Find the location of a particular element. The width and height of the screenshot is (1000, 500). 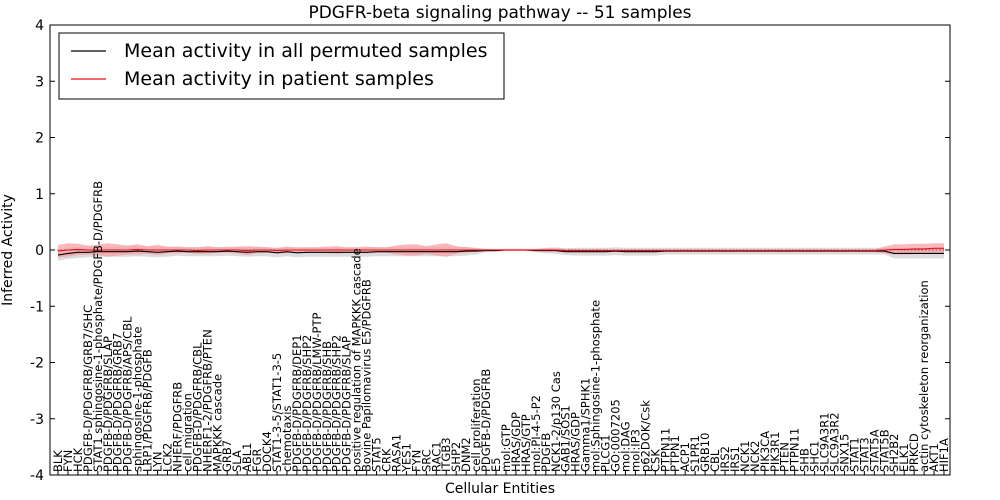

entity-label: mol:GTP is located at coordinates (506, 448).